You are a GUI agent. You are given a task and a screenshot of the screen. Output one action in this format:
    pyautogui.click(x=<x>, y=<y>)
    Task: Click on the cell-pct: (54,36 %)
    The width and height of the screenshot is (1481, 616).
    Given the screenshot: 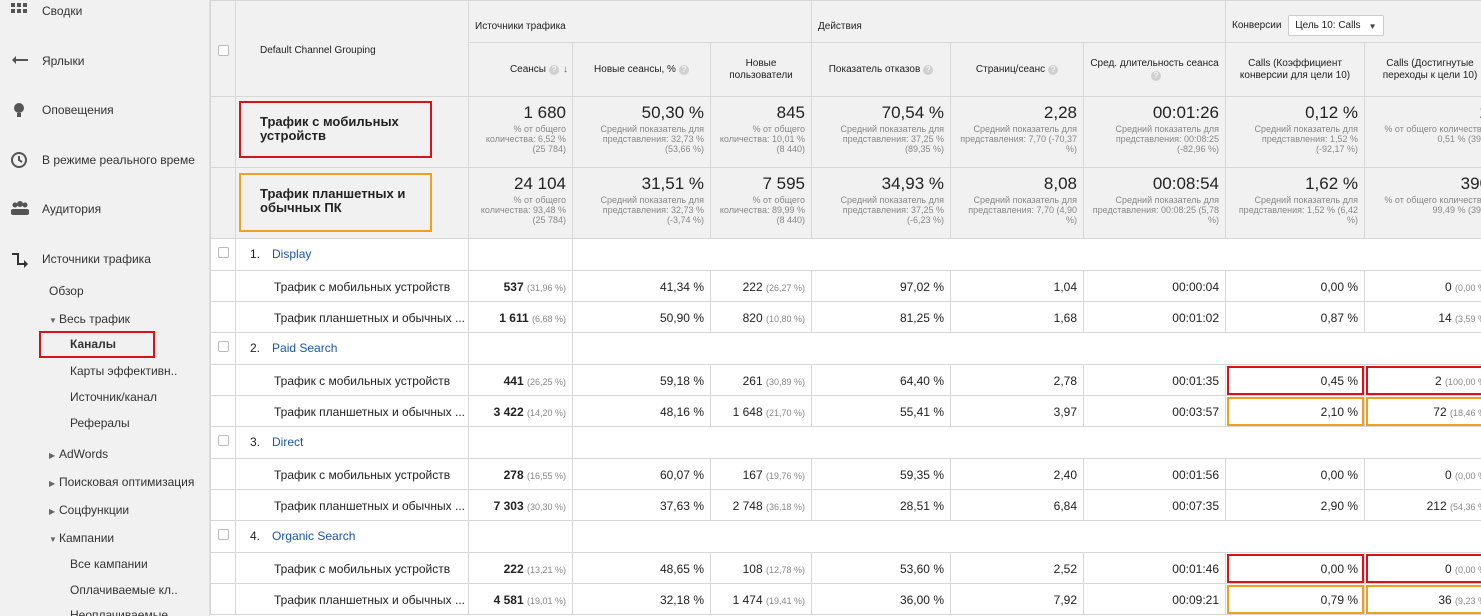 What is the action you would take?
    pyautogui.click(x=1465, y=507)
    